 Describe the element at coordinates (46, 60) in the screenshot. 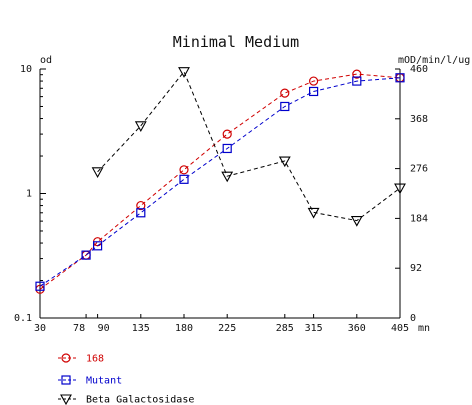

I see `y-axis-left-label: od` at that location.